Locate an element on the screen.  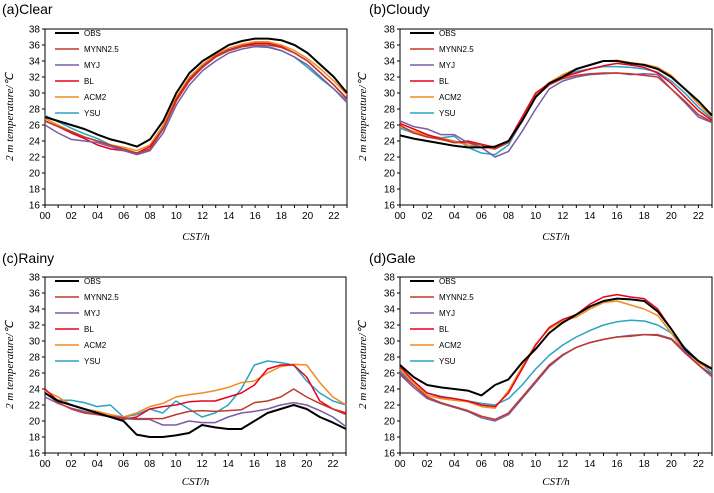
y-tick-label: 20 is located at coordinates (35, 422).